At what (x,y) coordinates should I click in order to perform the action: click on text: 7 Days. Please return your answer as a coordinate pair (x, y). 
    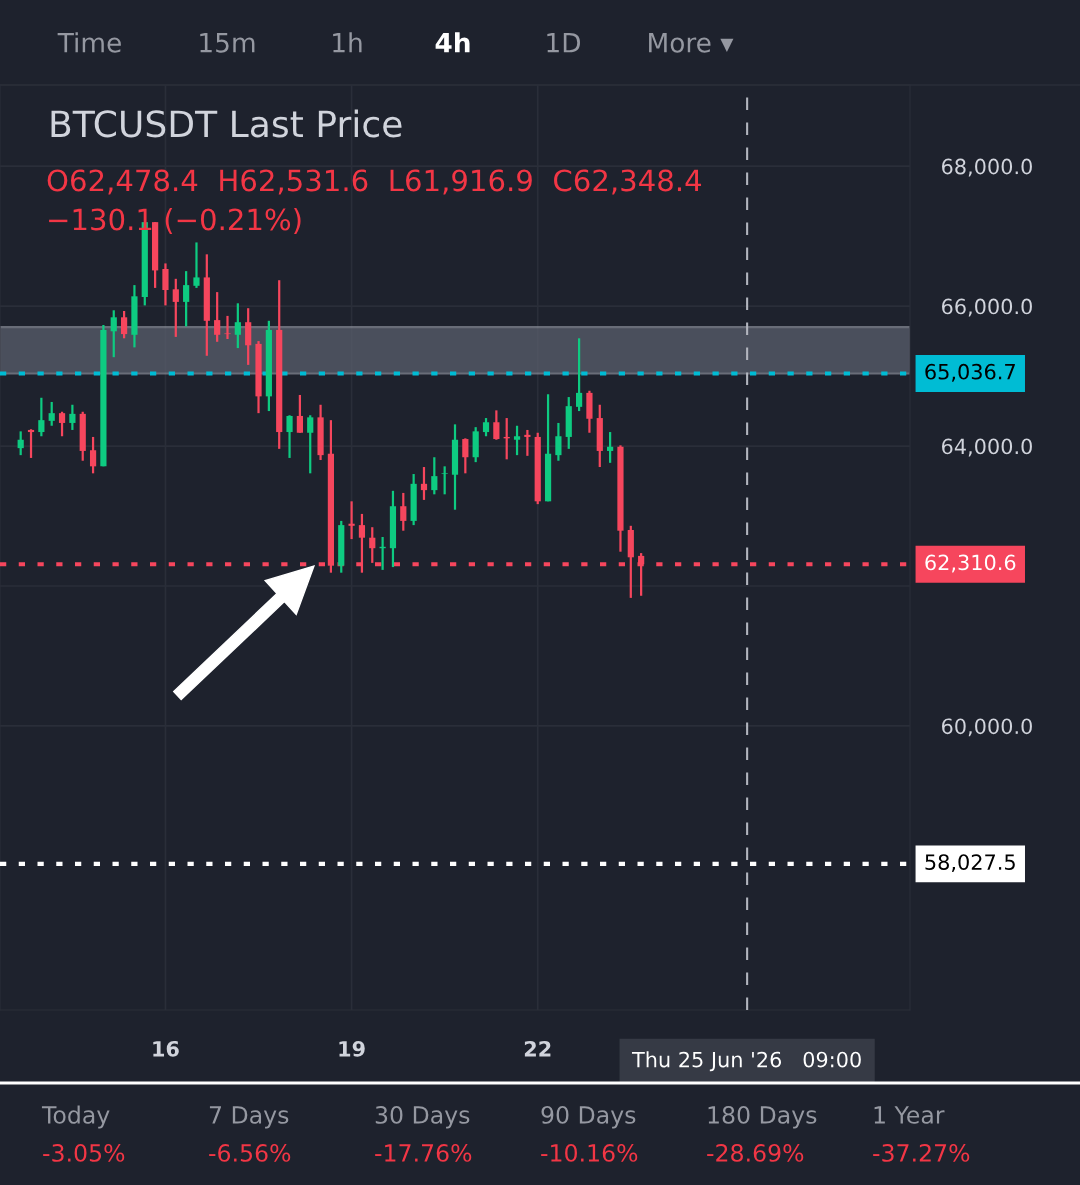
    Looking at the image, I should click on (249, 1117).